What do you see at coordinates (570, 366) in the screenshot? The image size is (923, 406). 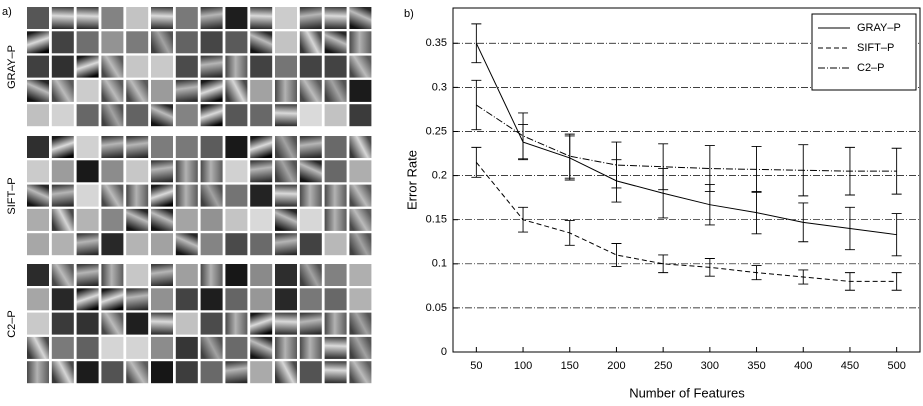 I see `x-tick-label: 150` at bounding box center [570, 366].